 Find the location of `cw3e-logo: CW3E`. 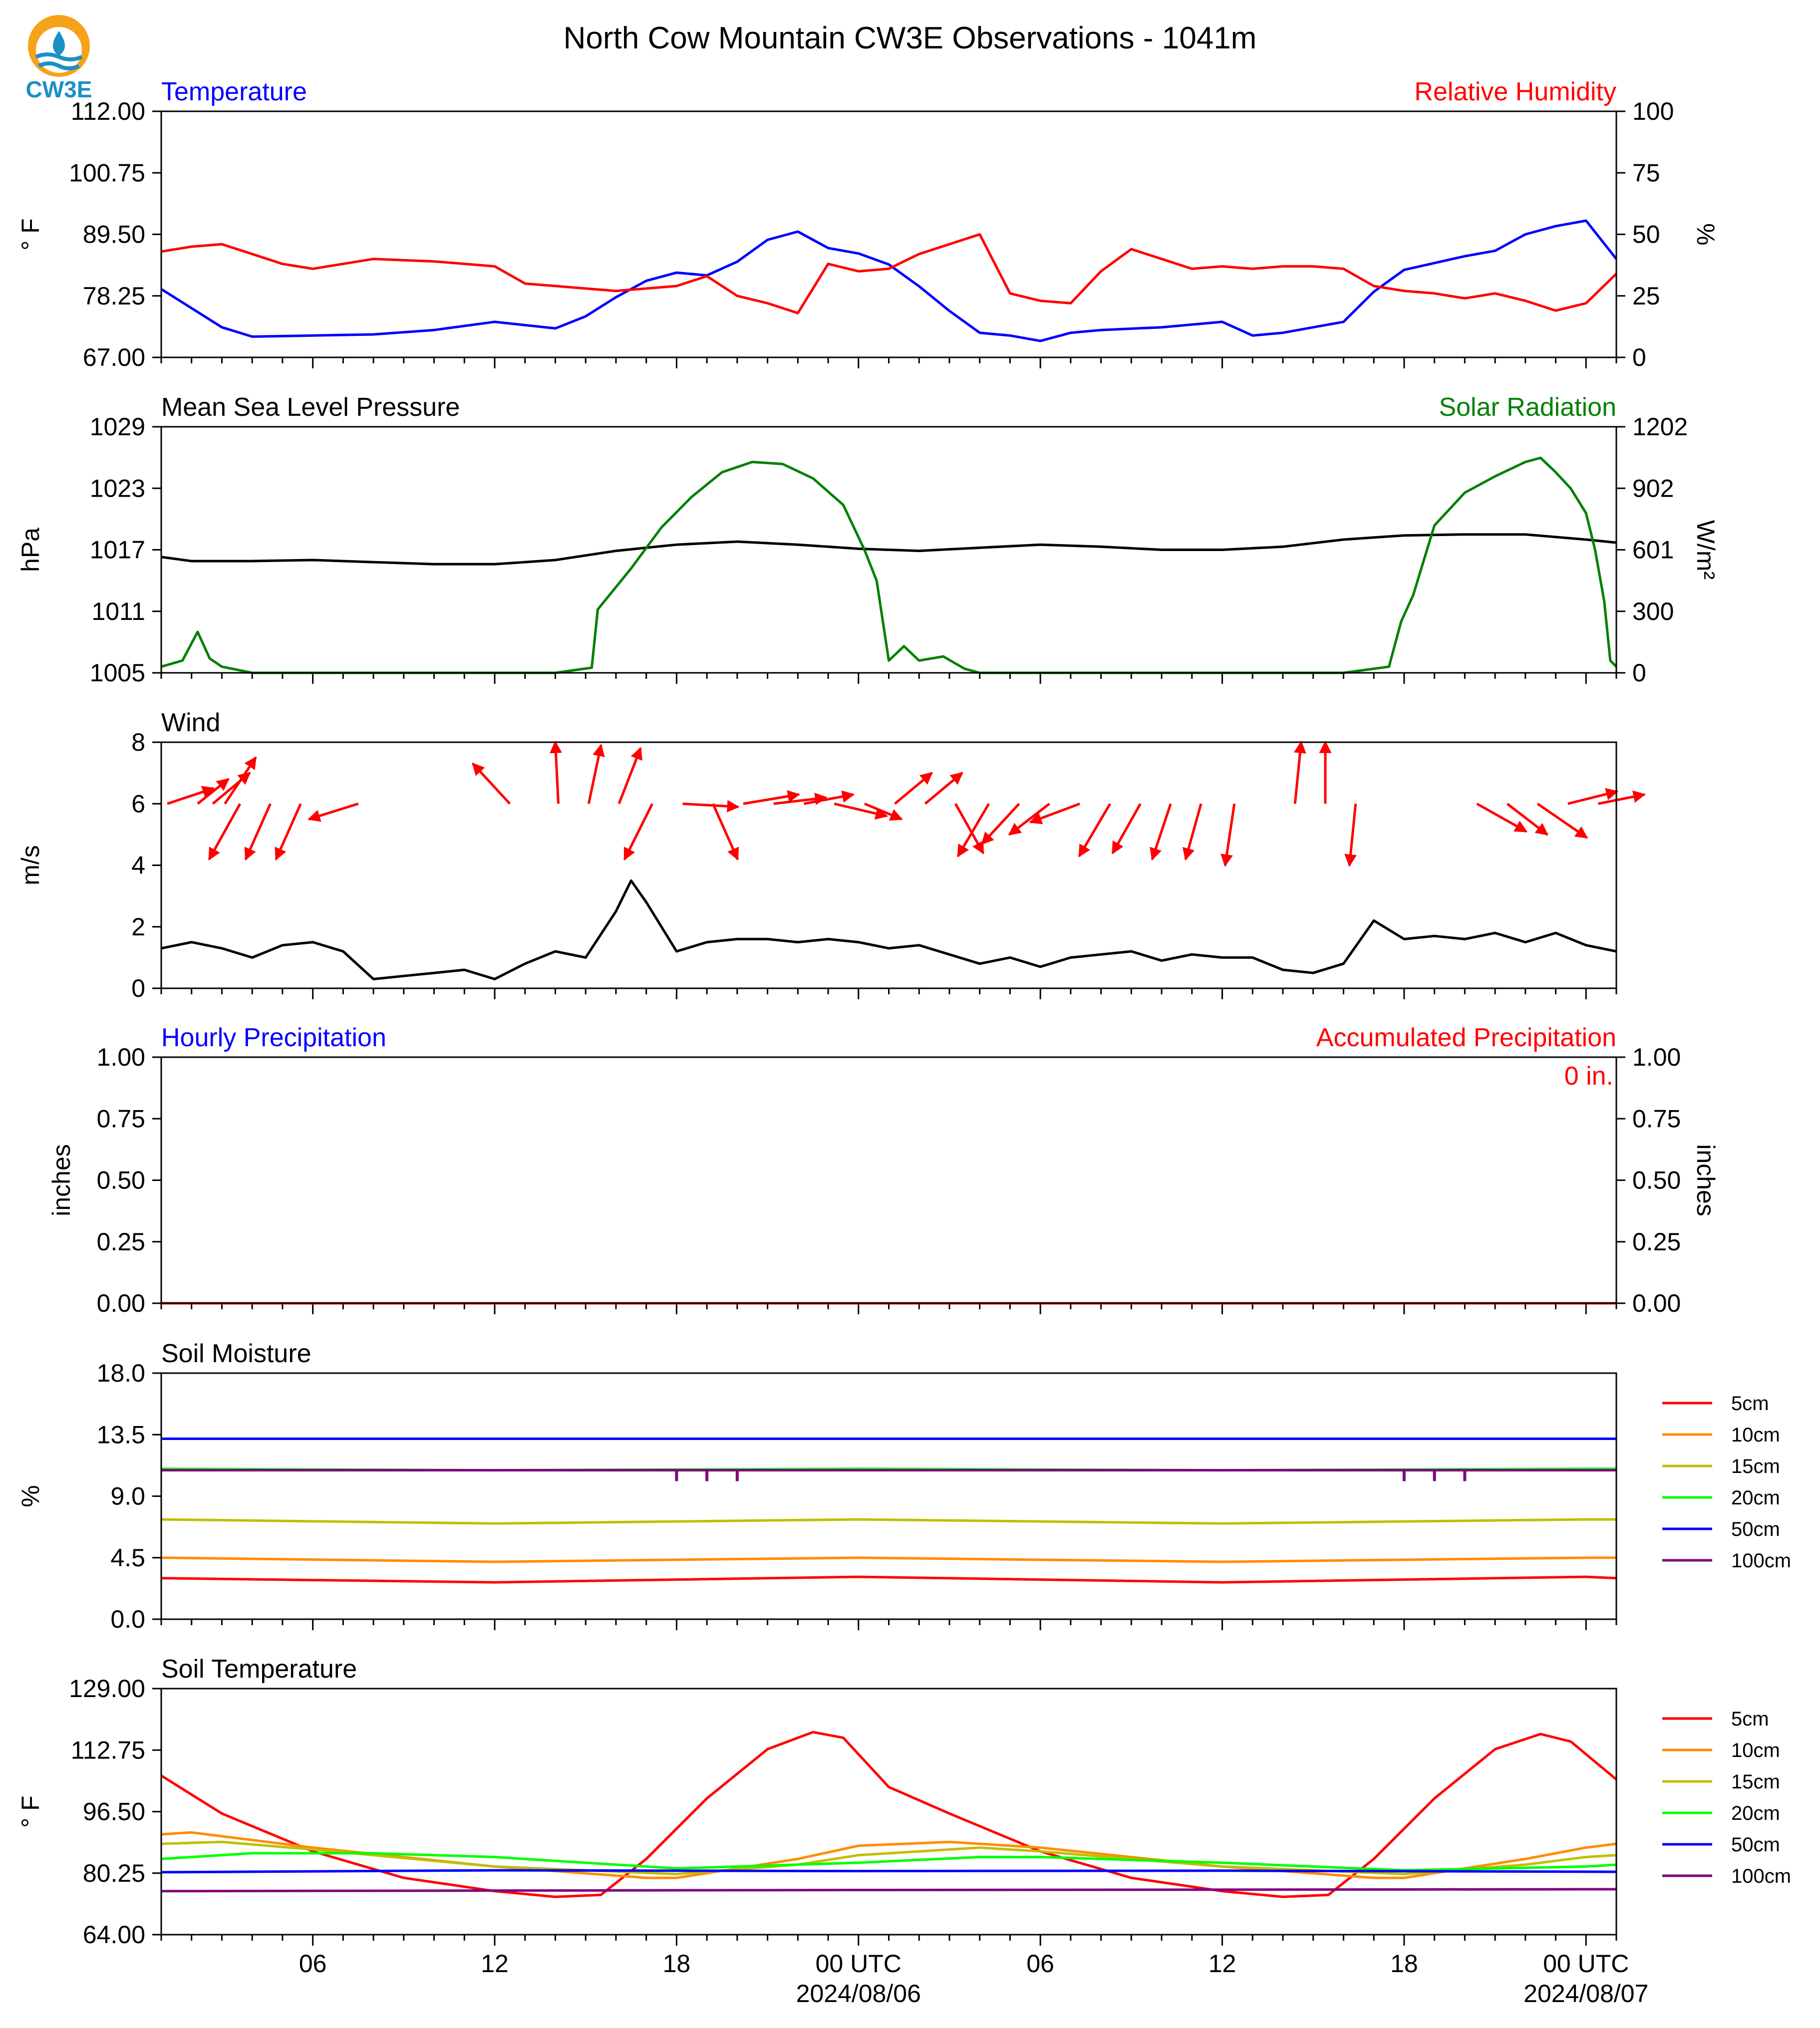

cw3e-logo: CW3E is located at coordinates (59, 58).